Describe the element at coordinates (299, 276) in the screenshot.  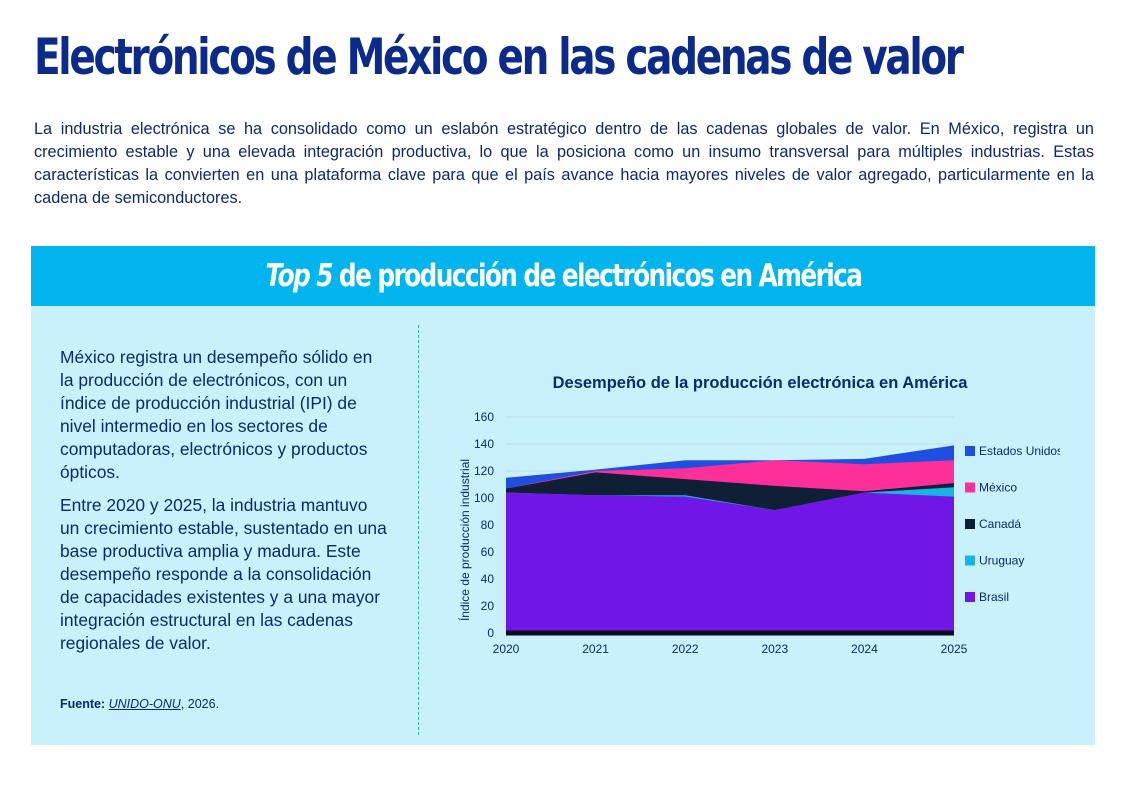
I see `banner-title-italic: Top 5` at that location.